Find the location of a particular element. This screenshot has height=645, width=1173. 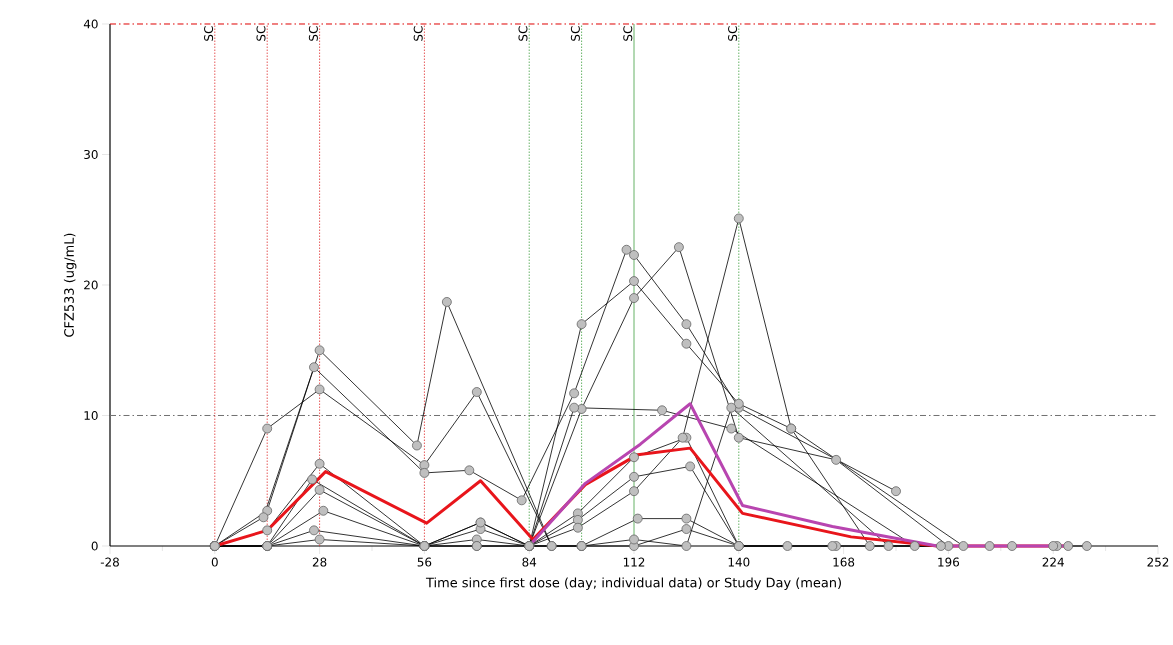

x-tick-label: -28 is located at coordinates (109, 562).